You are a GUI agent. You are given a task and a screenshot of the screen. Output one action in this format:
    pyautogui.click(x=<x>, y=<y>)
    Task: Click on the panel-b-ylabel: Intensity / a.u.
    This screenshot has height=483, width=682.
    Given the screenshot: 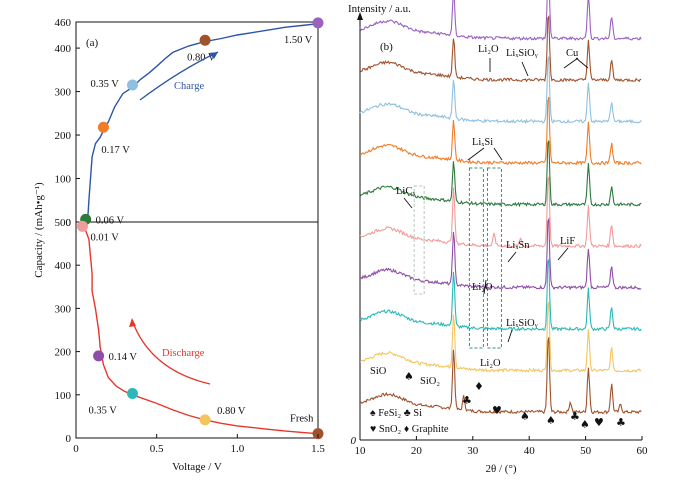 What is the action you would take?
    pyautogui.click(x=379, y=9)
    